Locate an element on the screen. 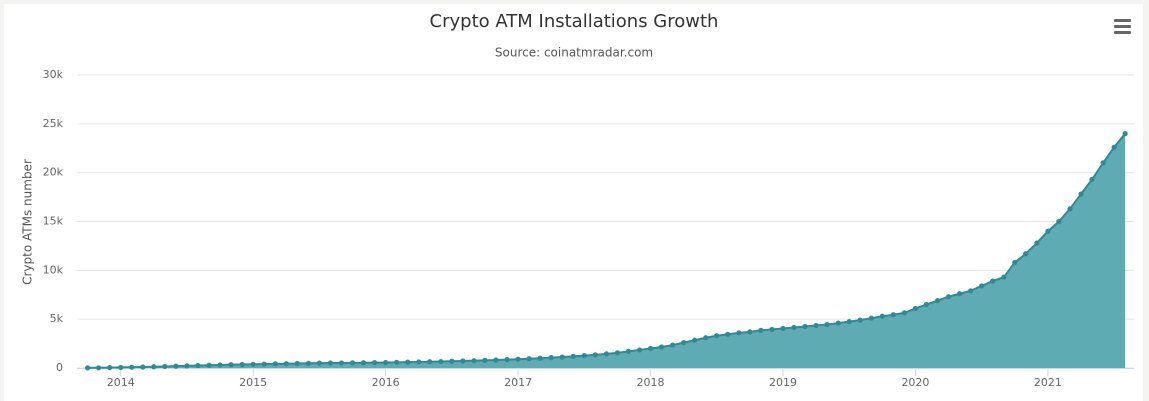 This screenshot has height=401, width=1149. x-tick-label: 2014 is located at coordinates (121, 382).